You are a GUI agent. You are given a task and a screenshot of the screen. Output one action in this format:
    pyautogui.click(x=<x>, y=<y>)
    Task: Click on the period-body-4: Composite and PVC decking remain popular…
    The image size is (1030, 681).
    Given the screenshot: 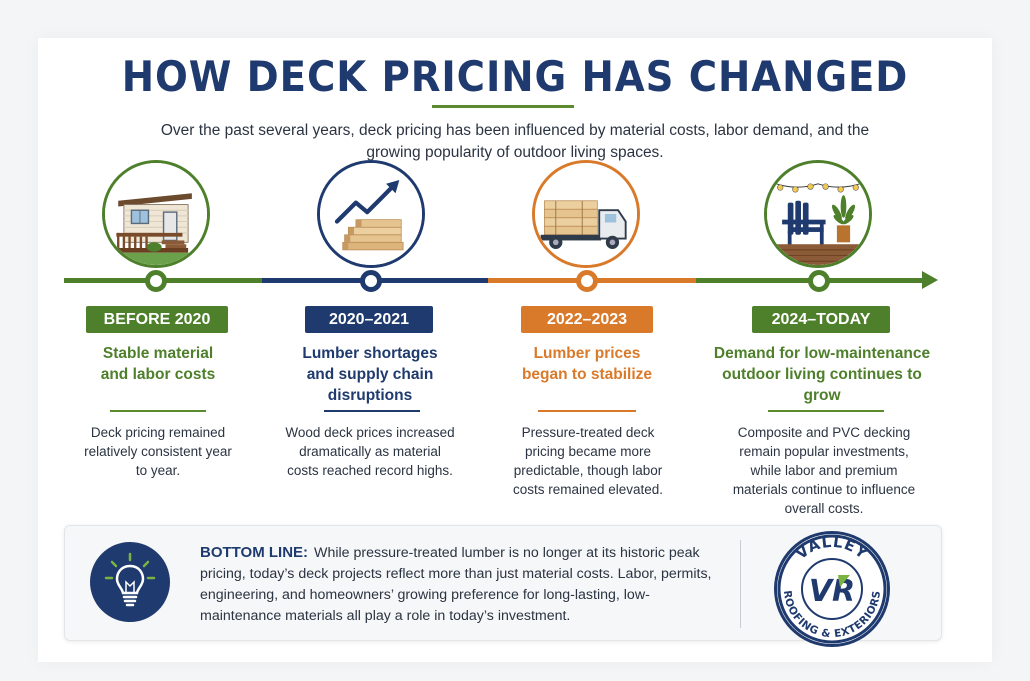 What is the action you would take?
    pyautogui.click(x=824, y=470)
    